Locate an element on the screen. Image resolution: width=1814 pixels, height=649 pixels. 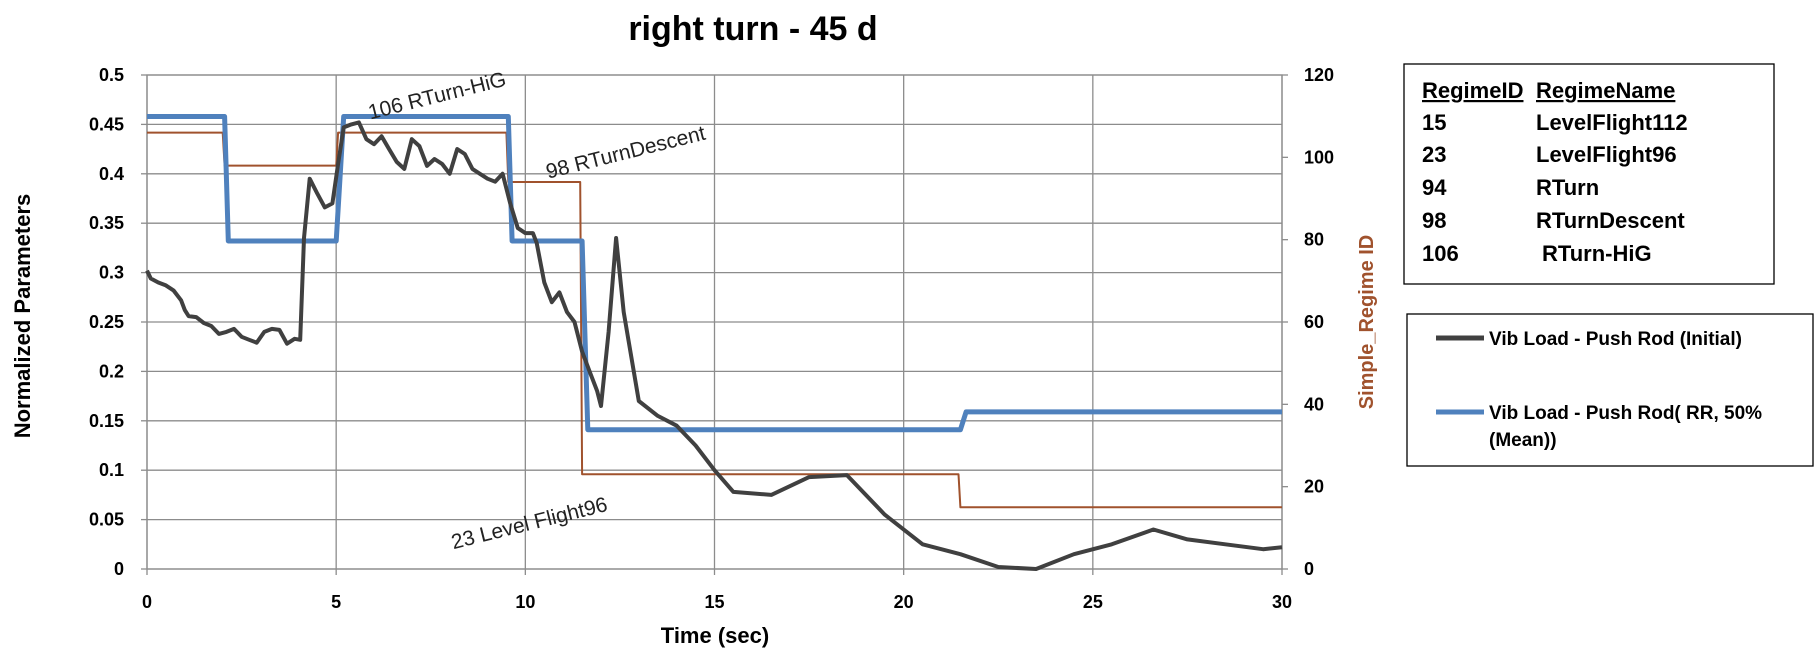
x-tick-label: 20 is located at coordinates (904, 602).